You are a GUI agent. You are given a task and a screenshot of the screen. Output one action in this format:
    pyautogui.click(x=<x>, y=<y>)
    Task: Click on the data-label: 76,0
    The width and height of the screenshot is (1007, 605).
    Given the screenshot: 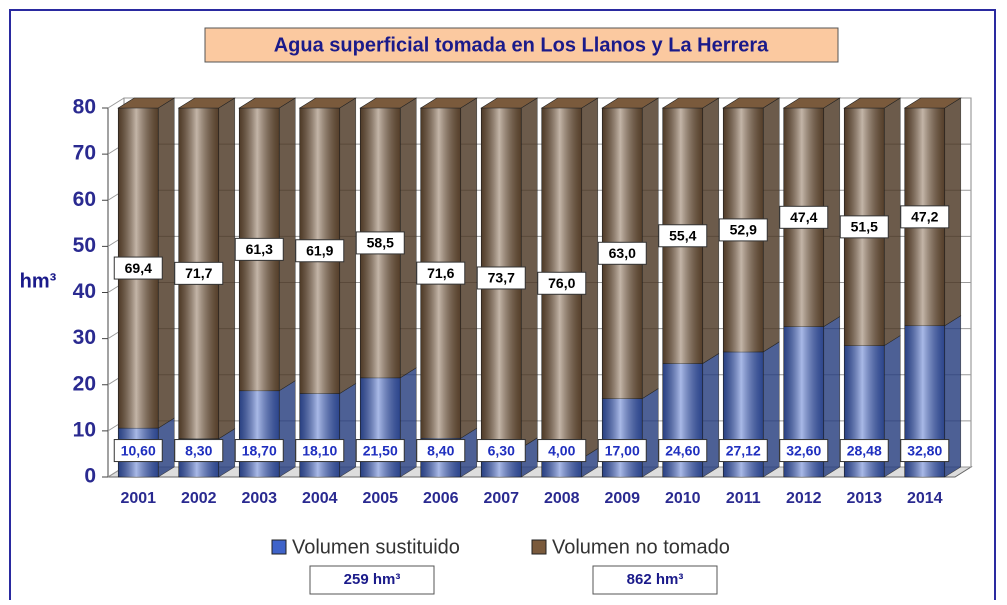 What is the action you would take?
    pyautogui.click(x=561, y=283)
    